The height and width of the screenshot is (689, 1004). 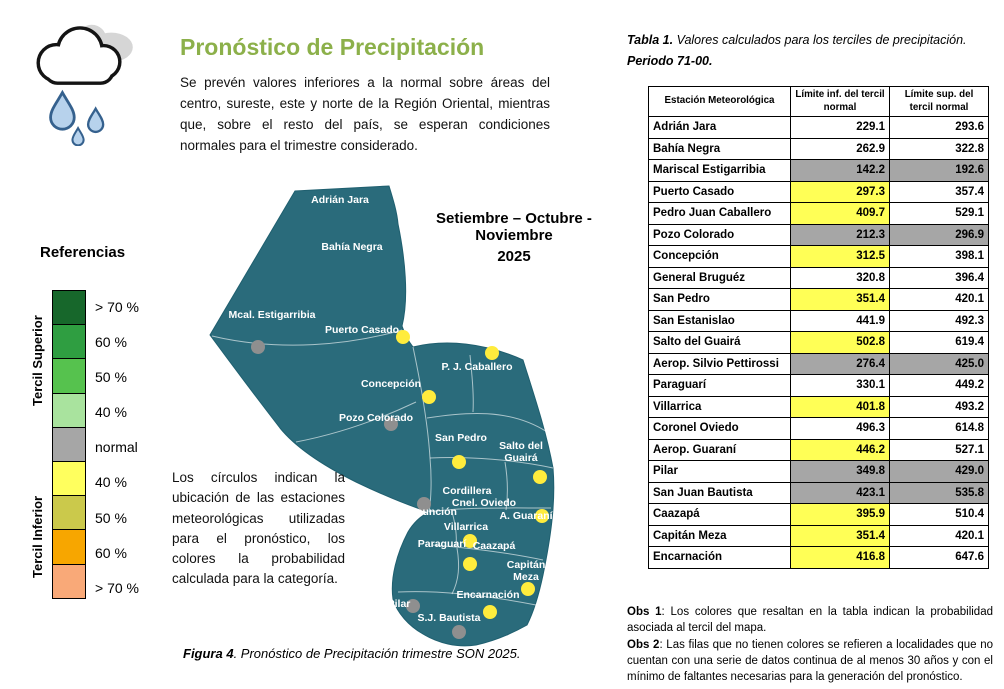 I want to click on upper-limit-cell: 527.1, so click(x=939, y=449).